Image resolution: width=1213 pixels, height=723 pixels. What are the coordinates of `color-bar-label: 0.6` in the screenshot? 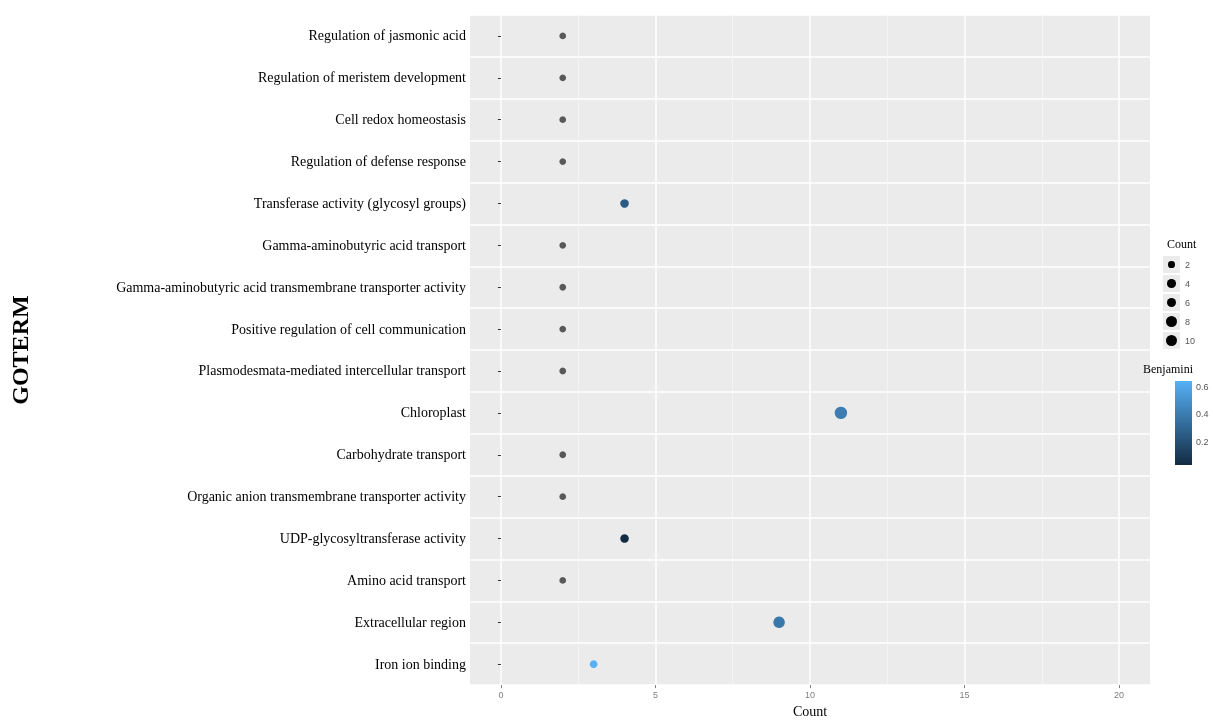 It's located at (1202, 386).